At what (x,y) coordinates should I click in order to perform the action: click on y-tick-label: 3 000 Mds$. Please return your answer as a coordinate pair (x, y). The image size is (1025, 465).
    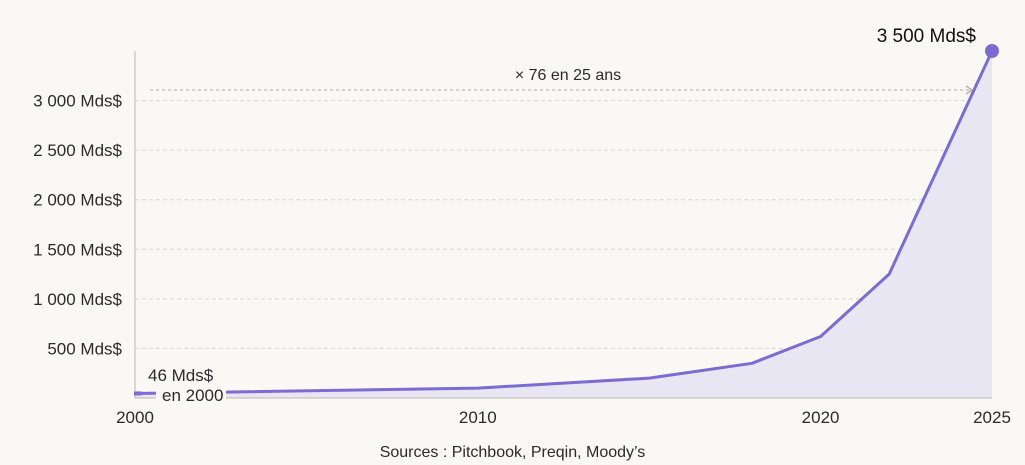
    Looking at the image, I should click on (77, 101).